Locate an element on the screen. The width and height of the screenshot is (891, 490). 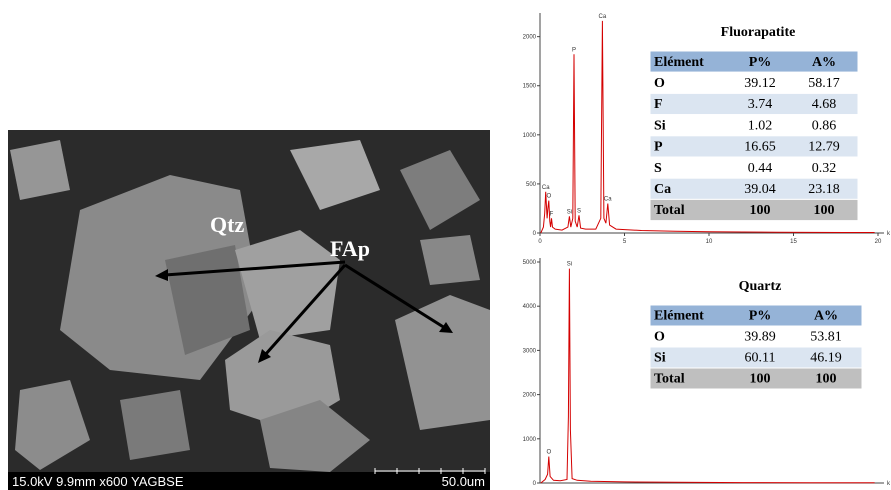
y-tick-label: 500 is located at coordinates (531, 185).